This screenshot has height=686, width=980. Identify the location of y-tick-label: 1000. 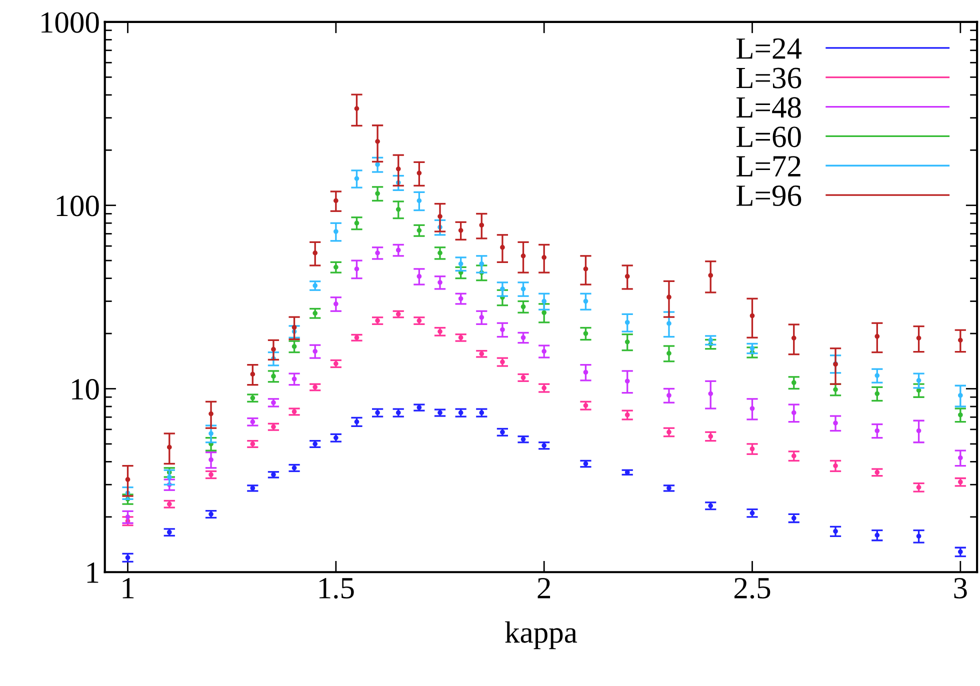
(70, 22).